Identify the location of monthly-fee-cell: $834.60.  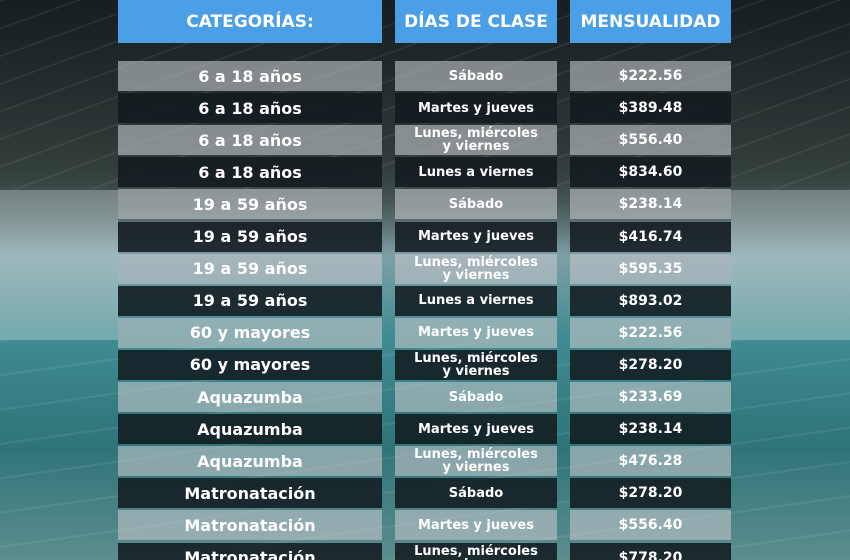
(650, 172).